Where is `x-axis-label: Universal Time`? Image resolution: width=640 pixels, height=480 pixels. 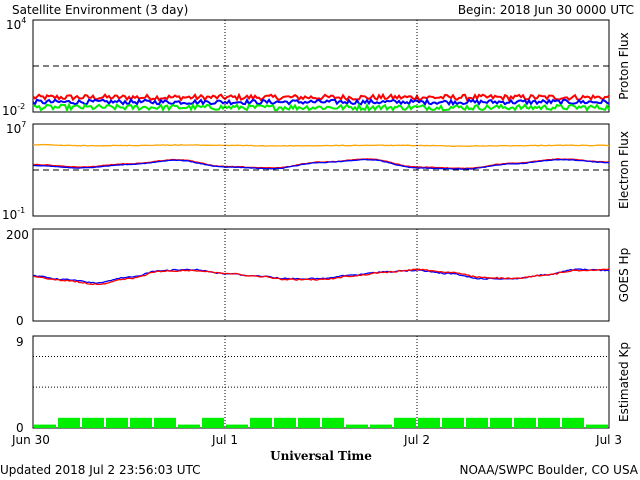 x-axis-label: Universal Time is located at coordinates (321, 456).